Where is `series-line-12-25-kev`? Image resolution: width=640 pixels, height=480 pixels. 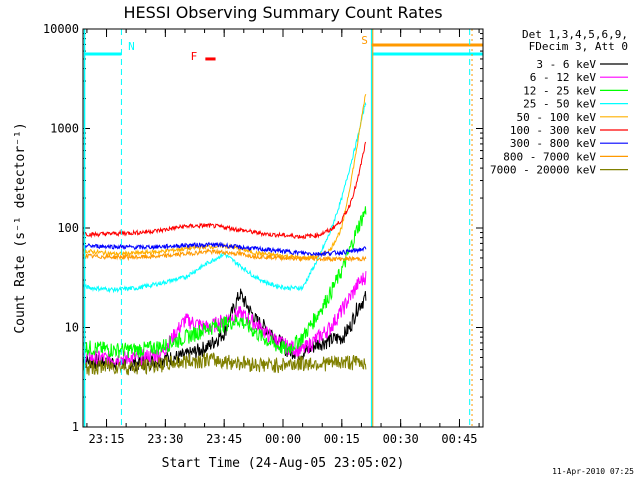
series-line-12-25-kev is located at coordinates (225, 282).